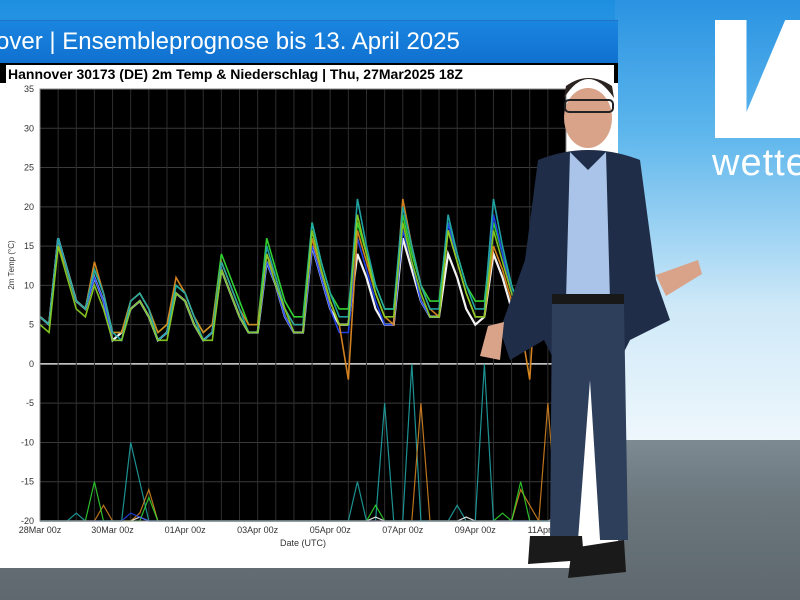 Image resolution: width=800 pixels, height=600 pixels. Describe the element at coordinates (27, 442) in the screenshot. I see `y-tick-label: -10` at that location.